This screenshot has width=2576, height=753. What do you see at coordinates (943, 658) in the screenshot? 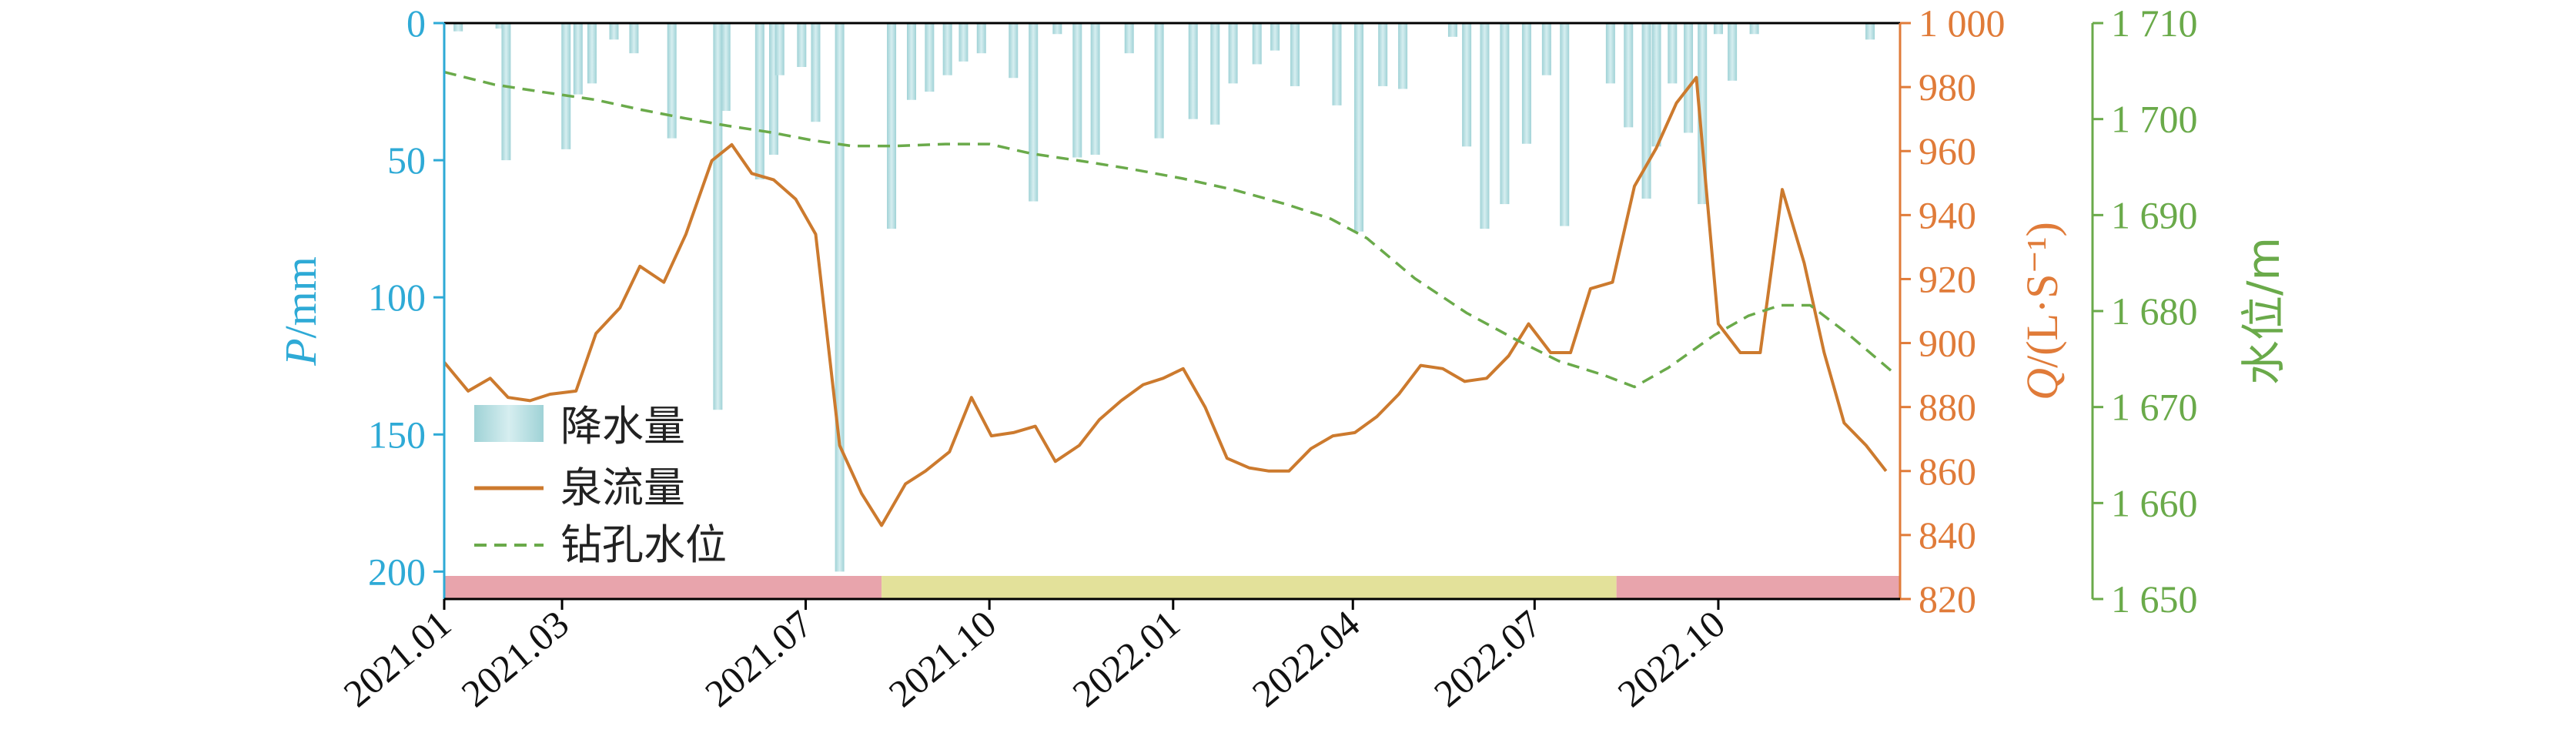
I see `x-tick-label-3: 2021.10` at bounding box center [943, 658].